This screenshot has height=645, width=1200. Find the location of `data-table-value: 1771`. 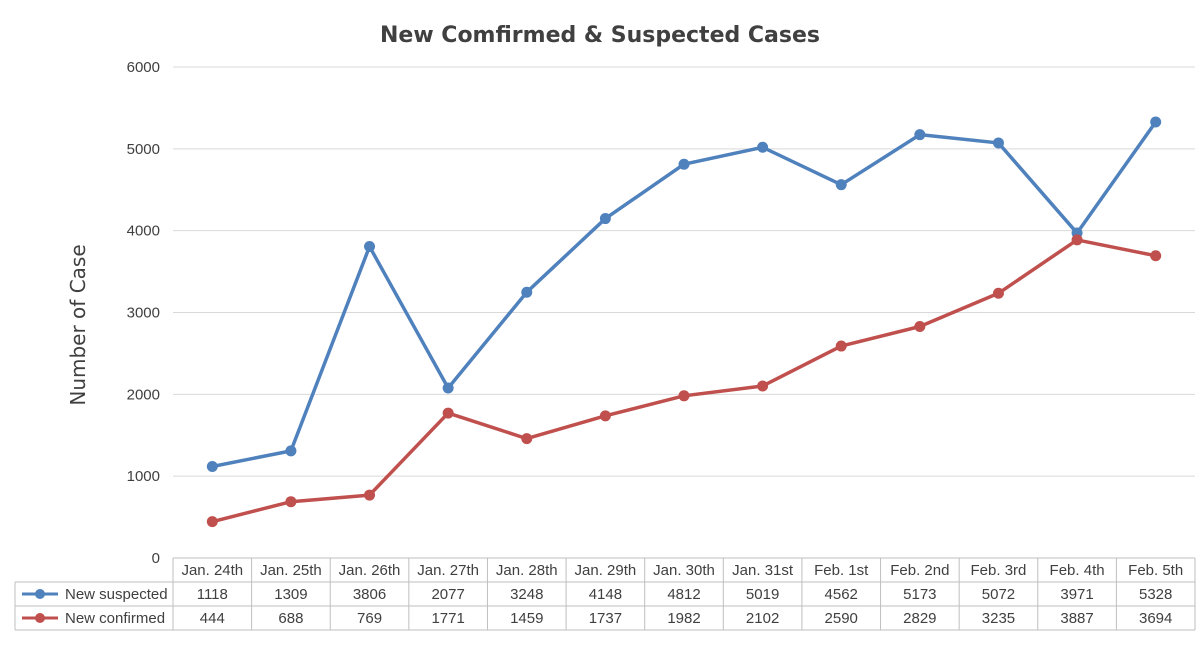

data-table-value: 1771 is located at coordinates (447, 618).